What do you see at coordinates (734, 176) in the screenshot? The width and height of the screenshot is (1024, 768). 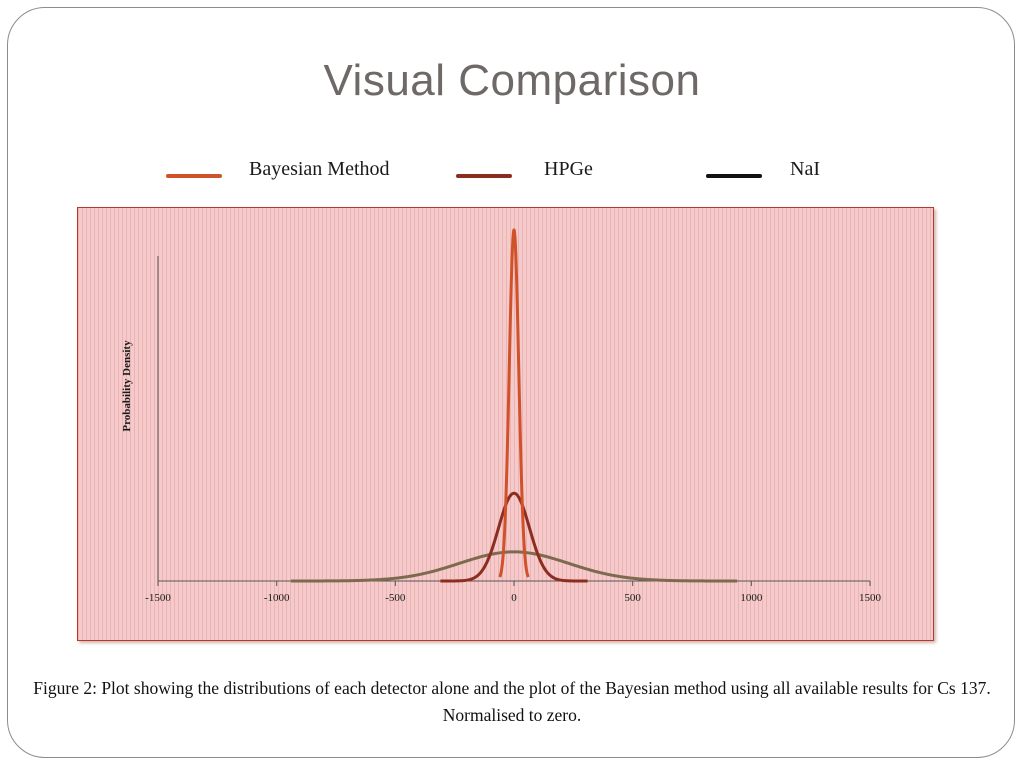 I see `legend-swatch-nai` at bounding box center [734, 176].